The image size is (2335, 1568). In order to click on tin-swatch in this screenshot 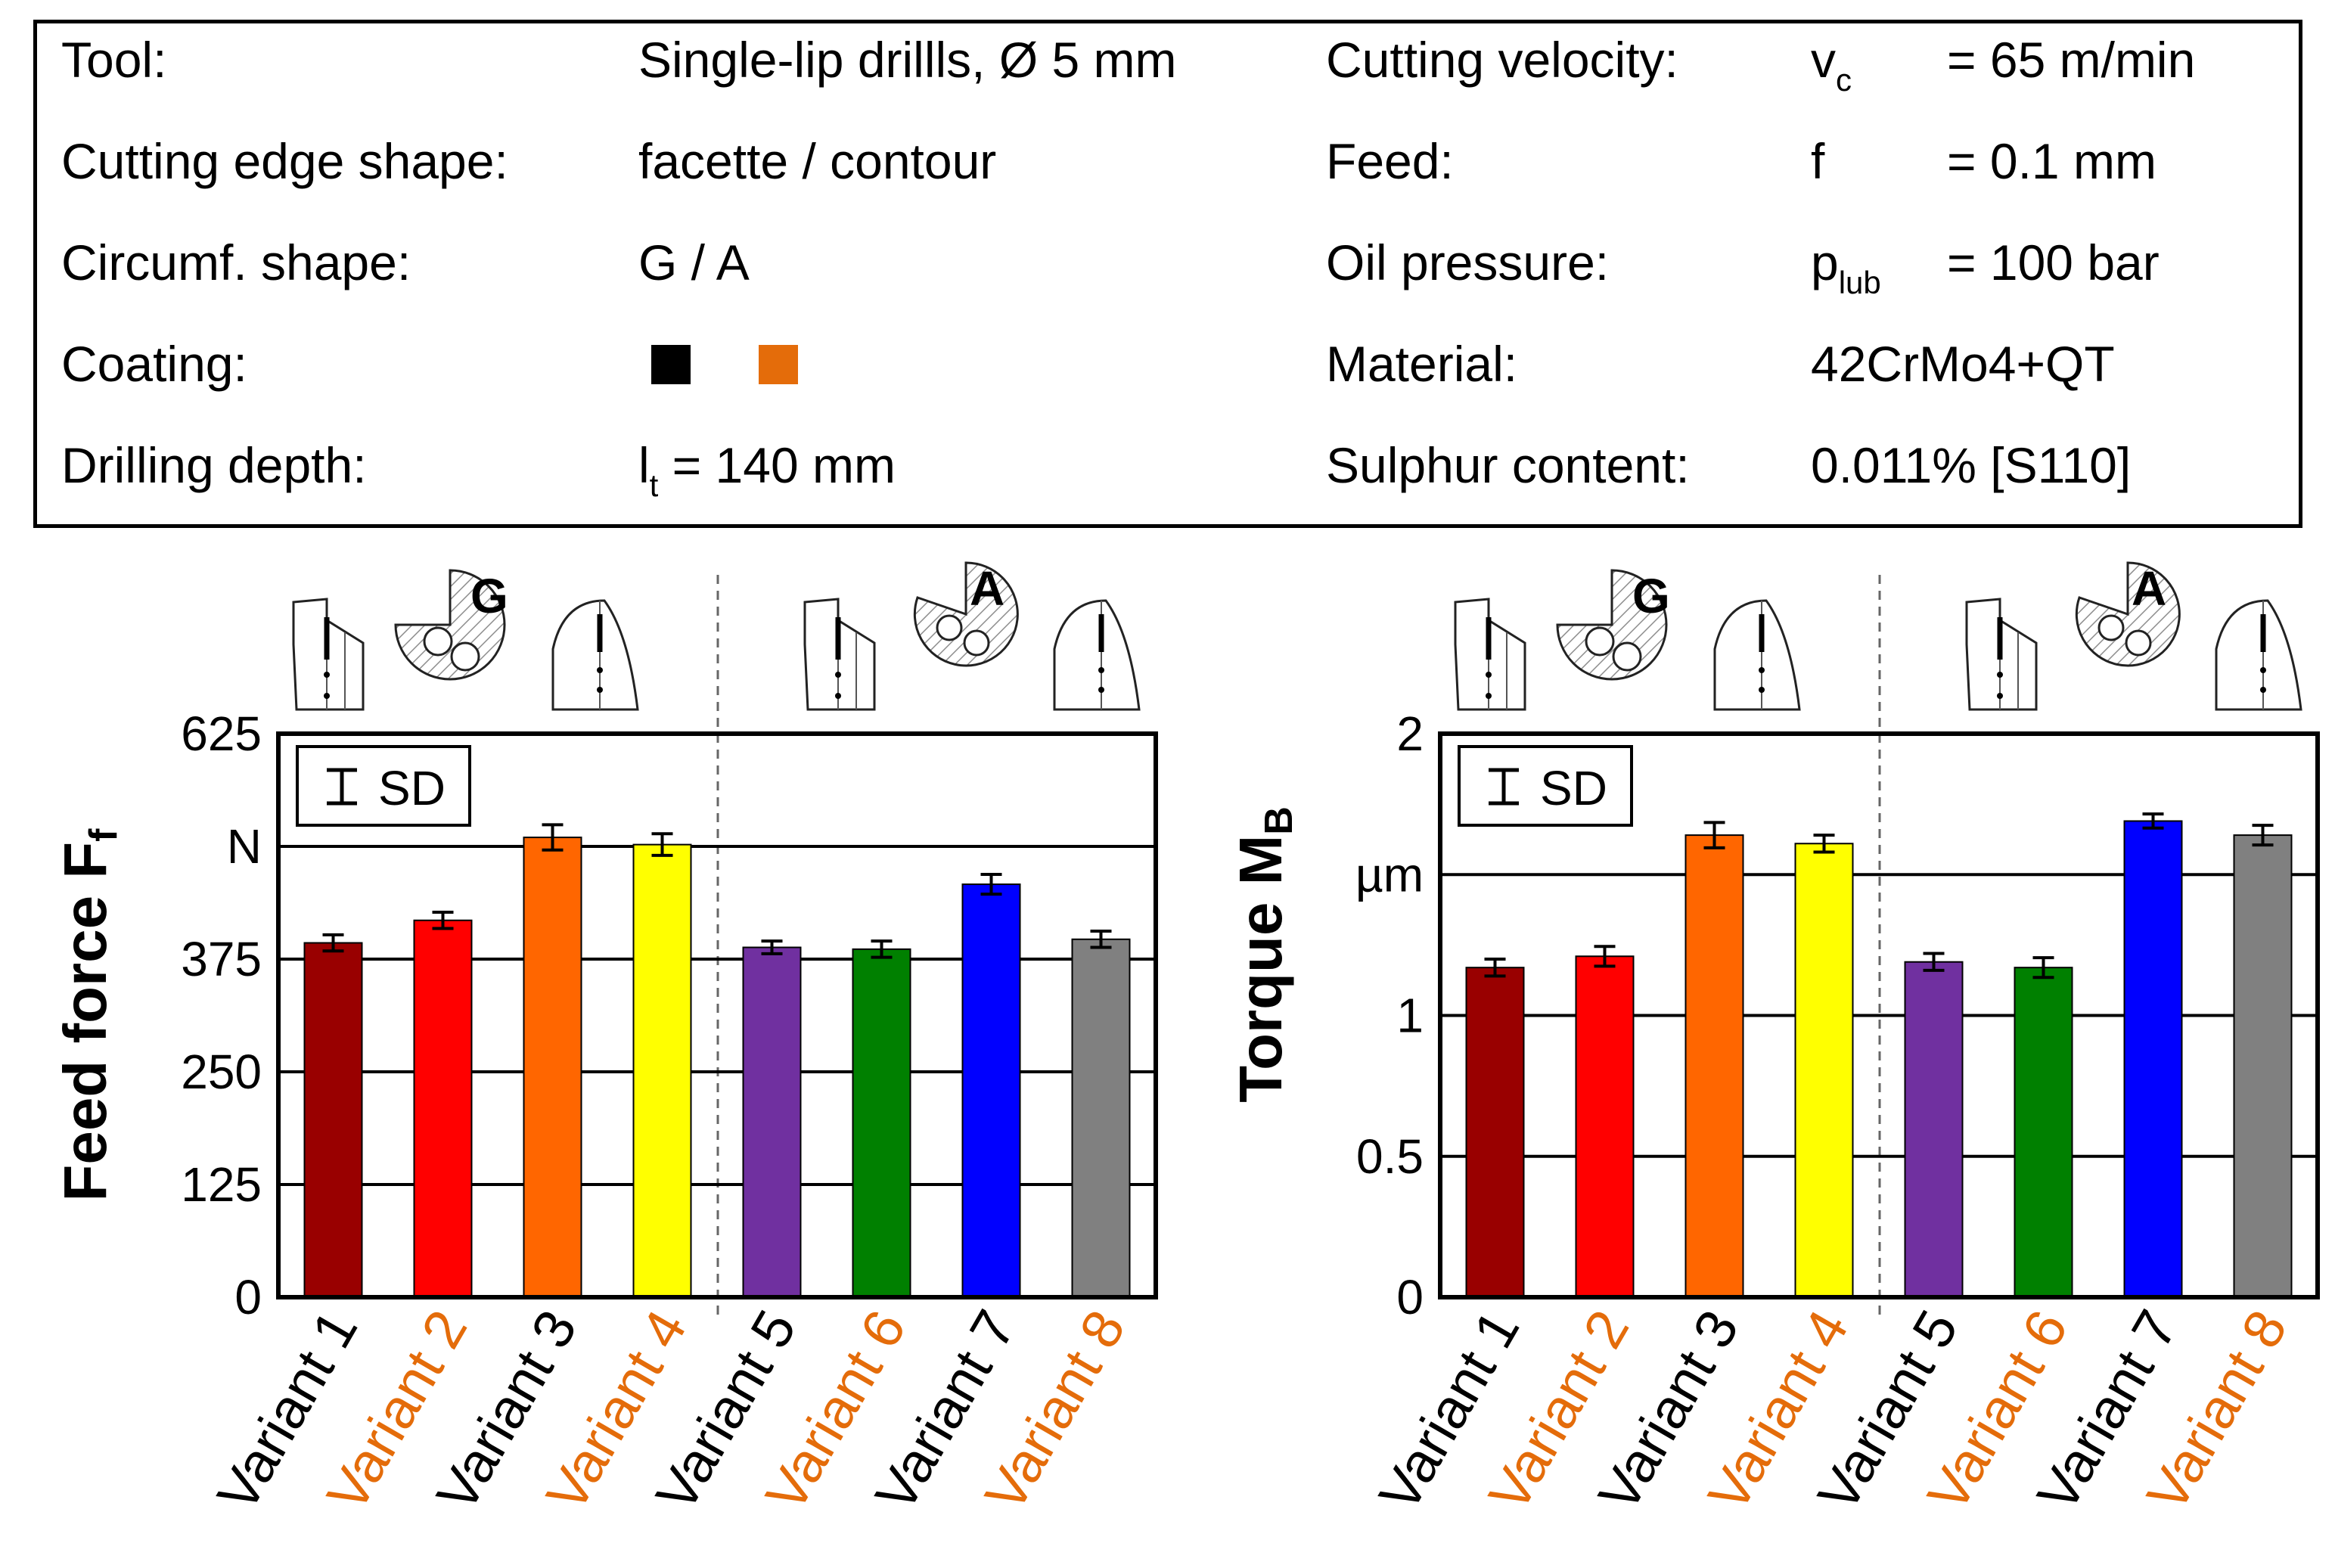, I will do `click(779, 365)`.